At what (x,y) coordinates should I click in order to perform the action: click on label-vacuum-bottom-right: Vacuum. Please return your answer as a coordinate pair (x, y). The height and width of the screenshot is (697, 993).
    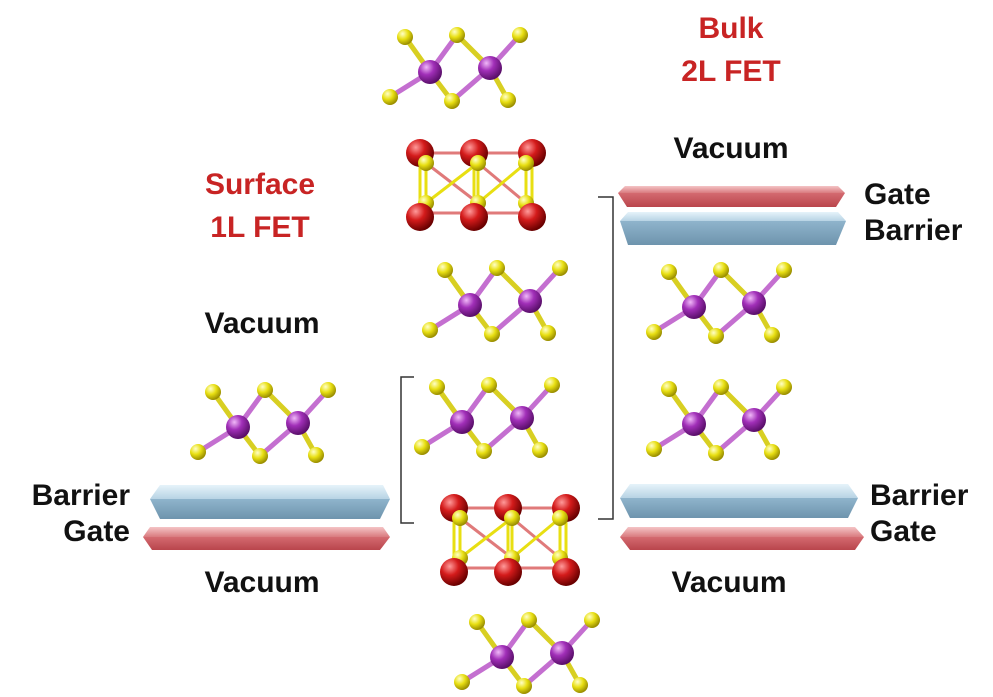
    Looking at the image, I should click on (728, 582).